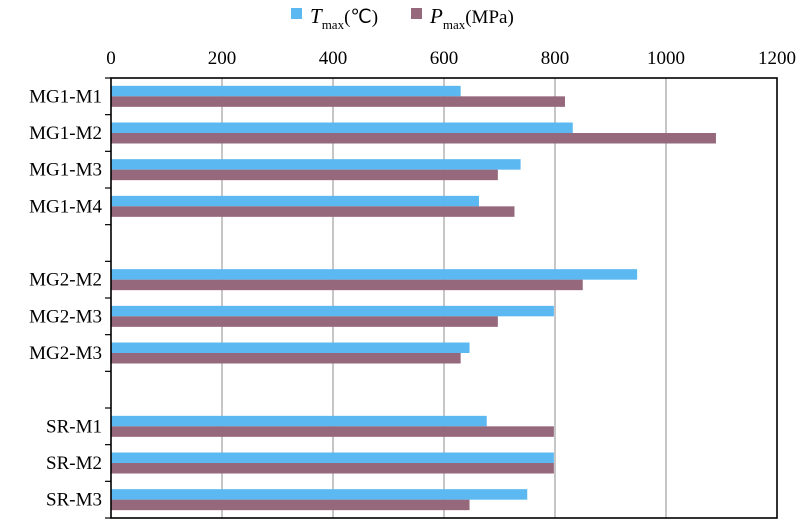  What do you see at coordinates (777, 58) in the screenshot?
I see `x-tick-label: 1200` at bounding box center [777, 58].